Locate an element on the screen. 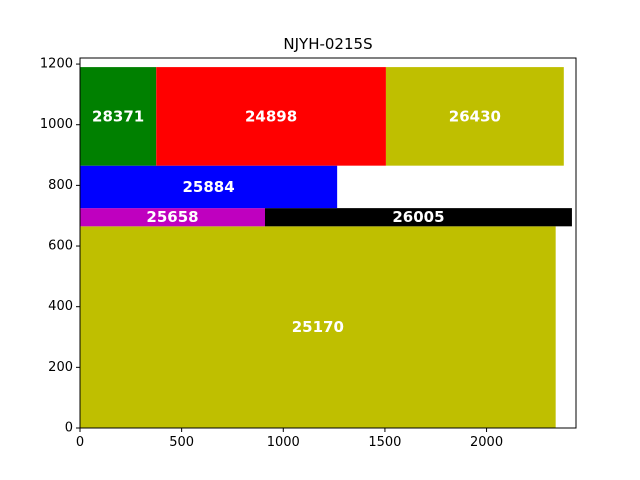 This screenshot has height=480, width=640. chart-title: NJYH-0215S is located at coordinates (327, 44).